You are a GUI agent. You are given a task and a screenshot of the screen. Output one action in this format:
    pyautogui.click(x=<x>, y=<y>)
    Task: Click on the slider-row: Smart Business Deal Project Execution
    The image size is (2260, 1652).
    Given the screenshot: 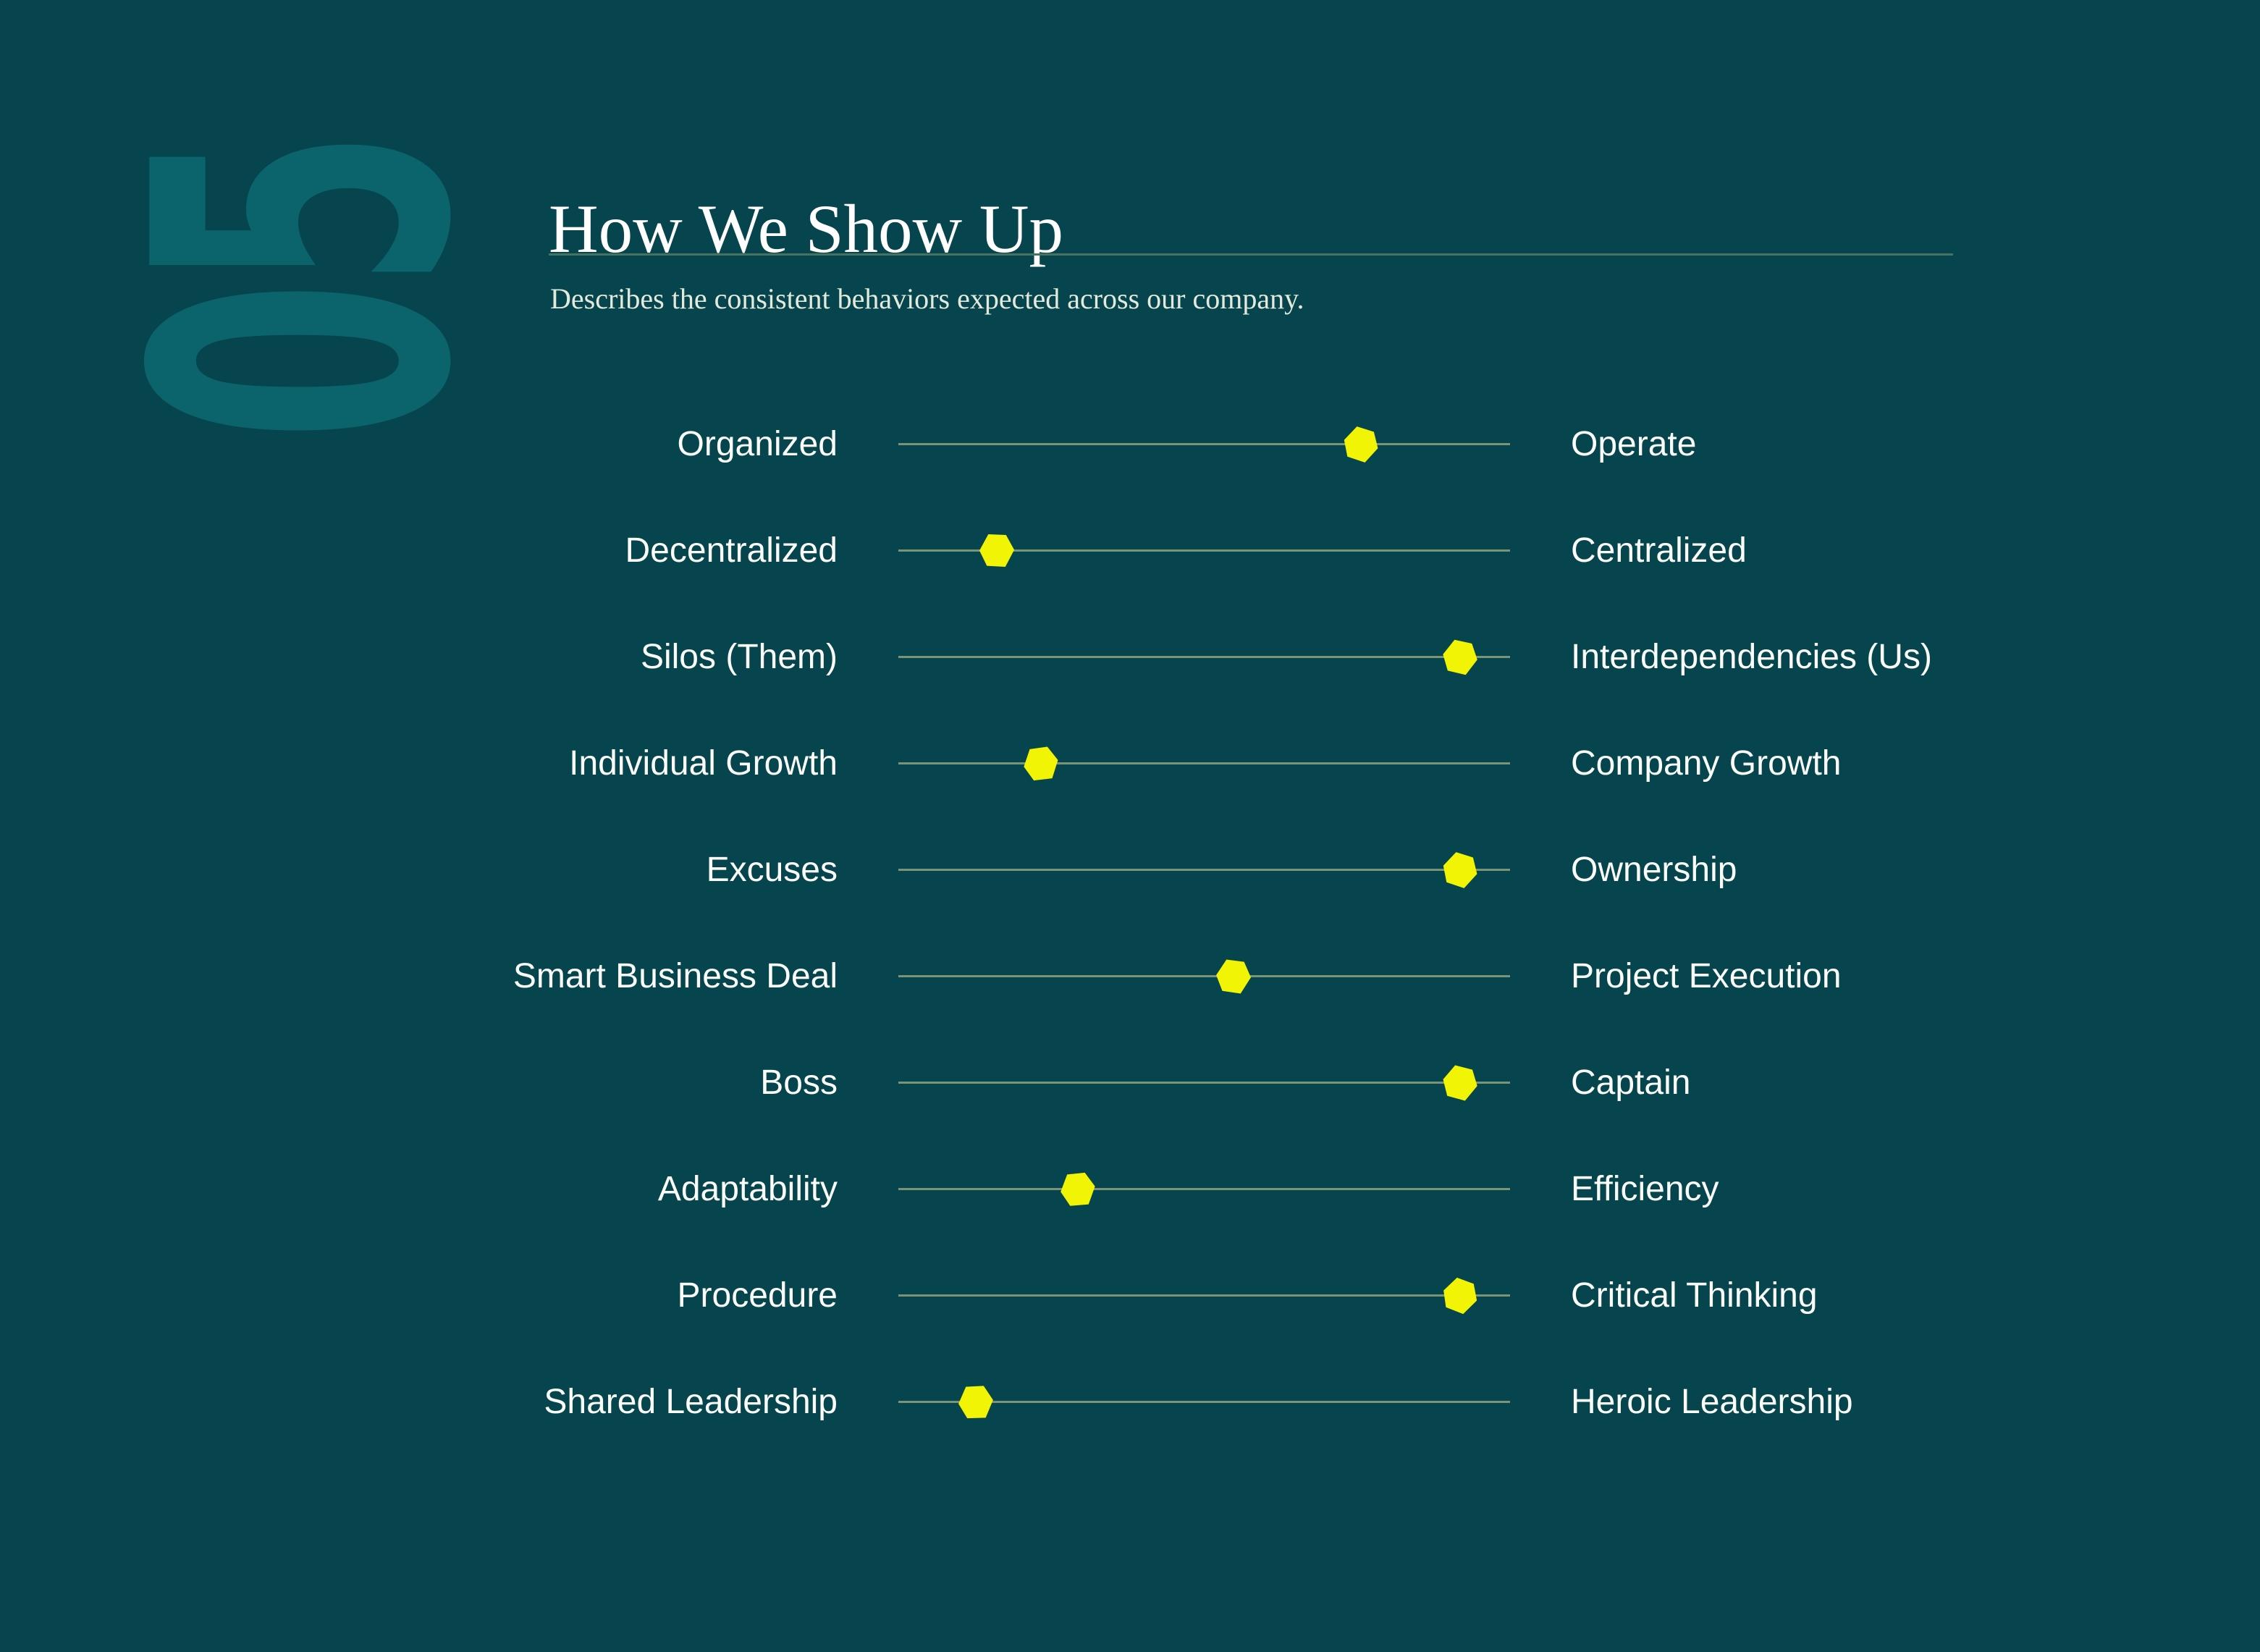 What is the action you would take?
    pyautogui.click(x=1216, y=976)
    